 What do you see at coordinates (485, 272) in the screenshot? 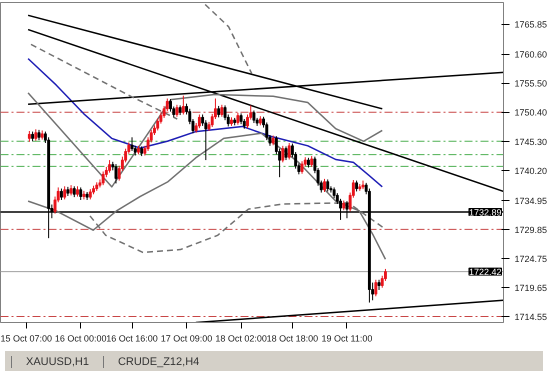
I see `ref-line-label: 1722.42` at bounding box center [485, 272].